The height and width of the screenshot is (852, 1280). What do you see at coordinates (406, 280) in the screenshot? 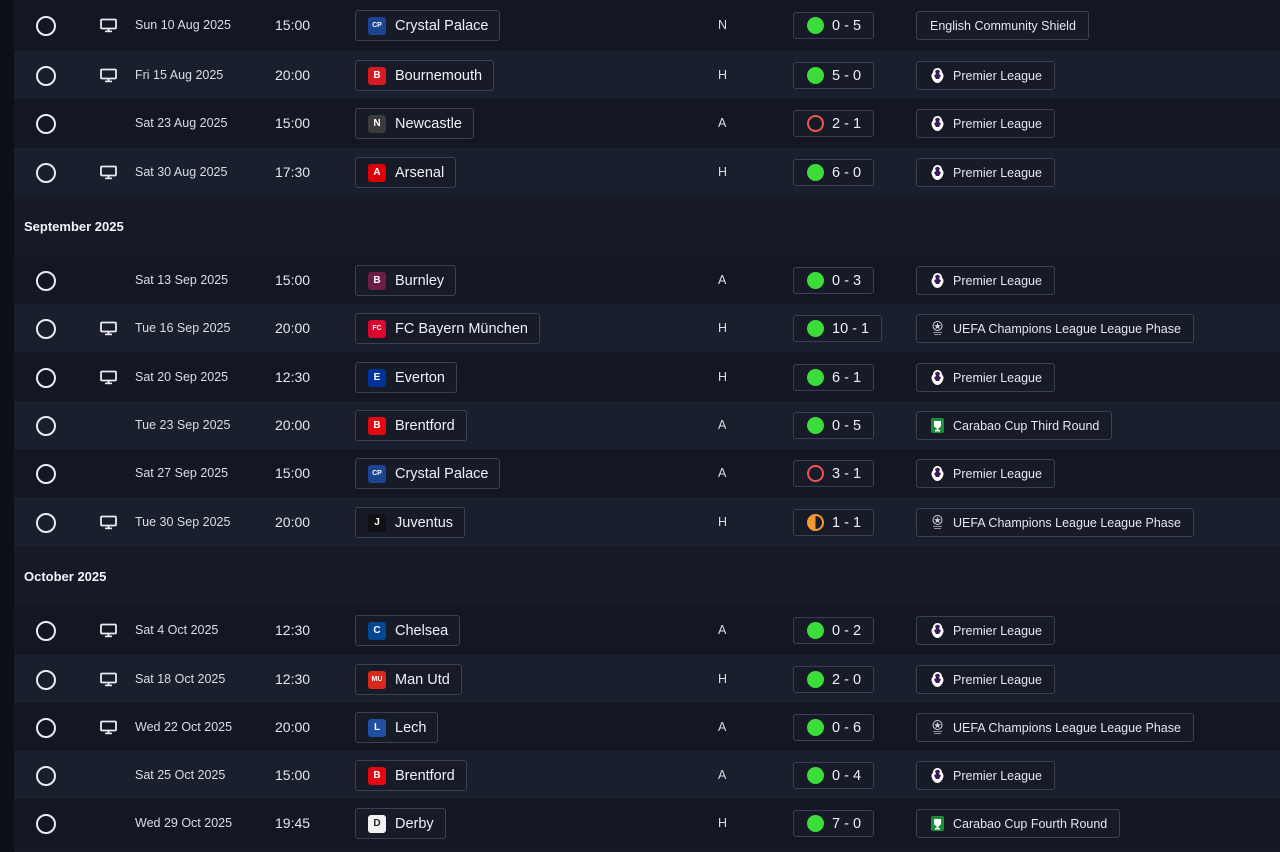
I see `opponent-button: B Burnley` at bounding box center [406, 280].